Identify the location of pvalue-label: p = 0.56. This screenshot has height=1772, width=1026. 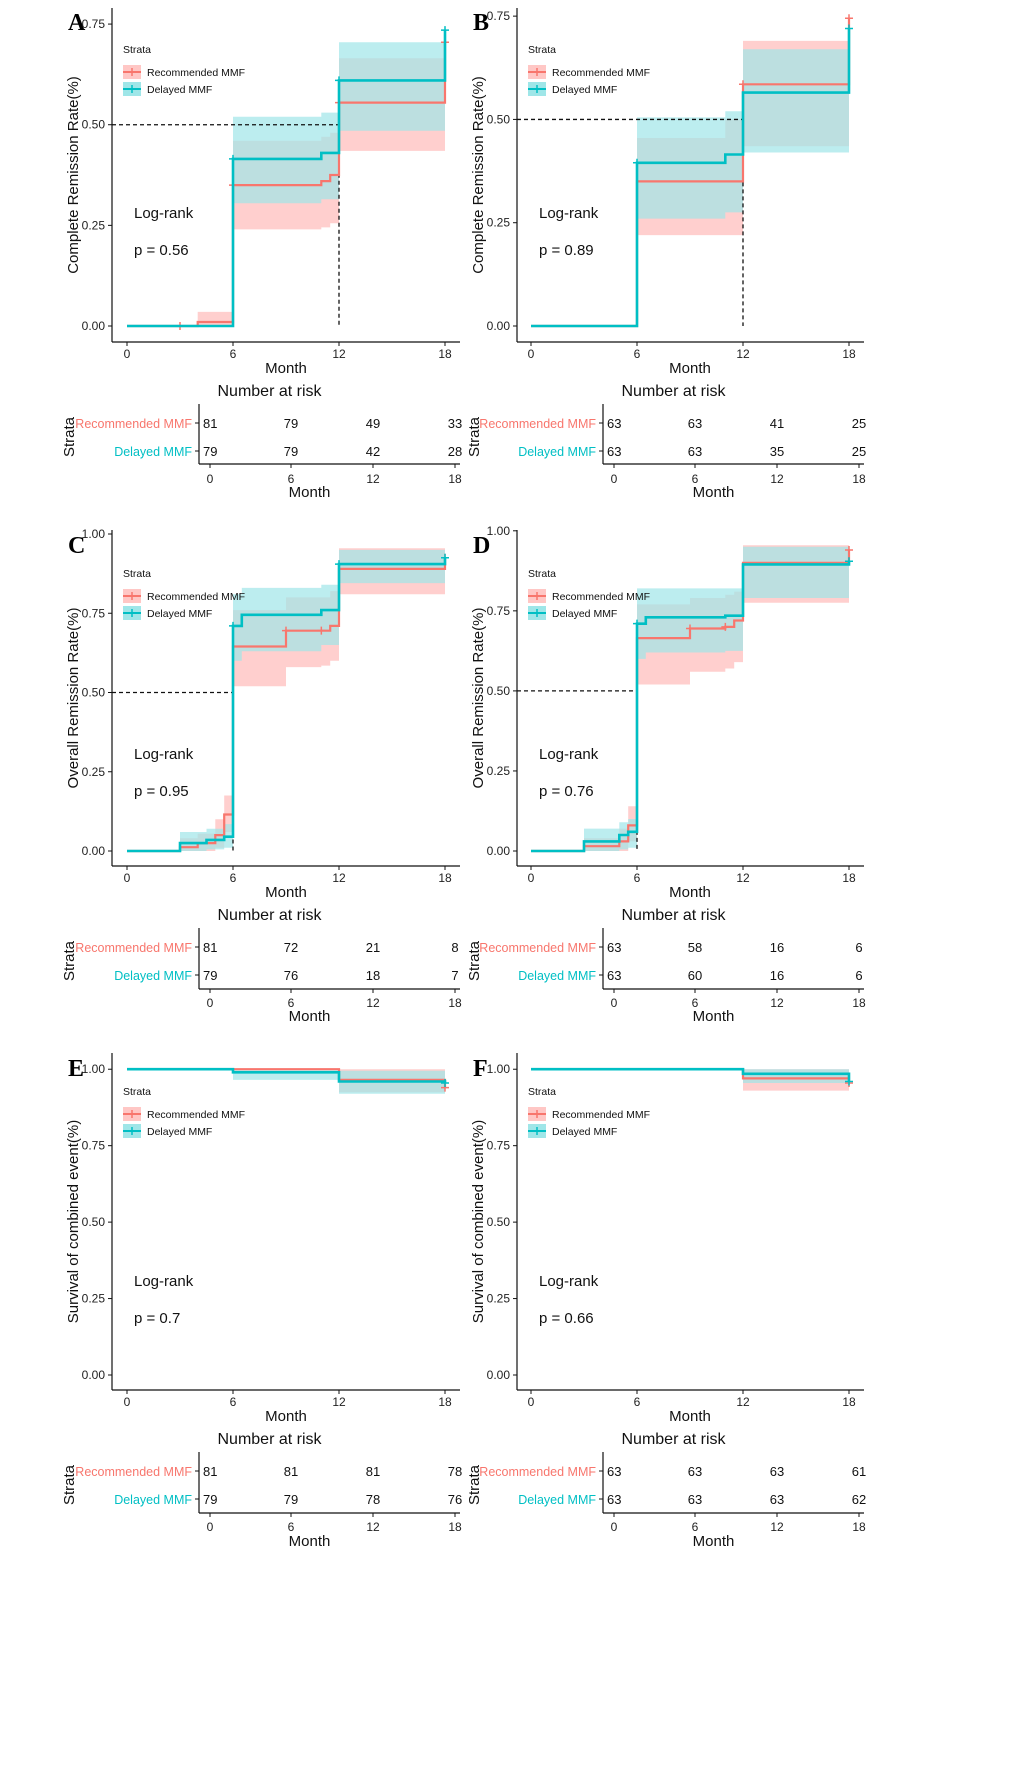
(161, 250).